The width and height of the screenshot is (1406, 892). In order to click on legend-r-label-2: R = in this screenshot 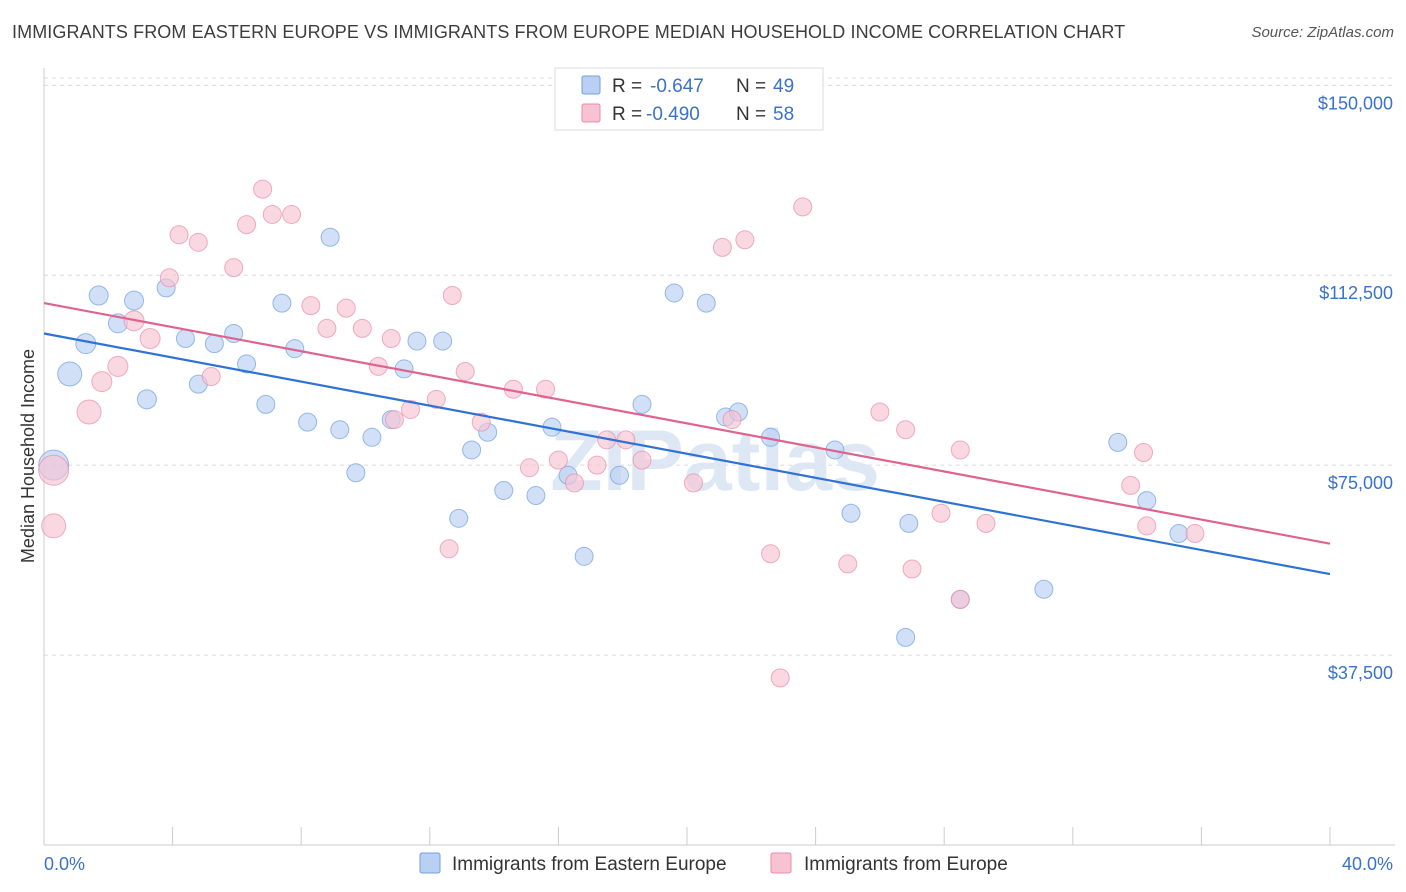, I will do `click(627, 114)`.